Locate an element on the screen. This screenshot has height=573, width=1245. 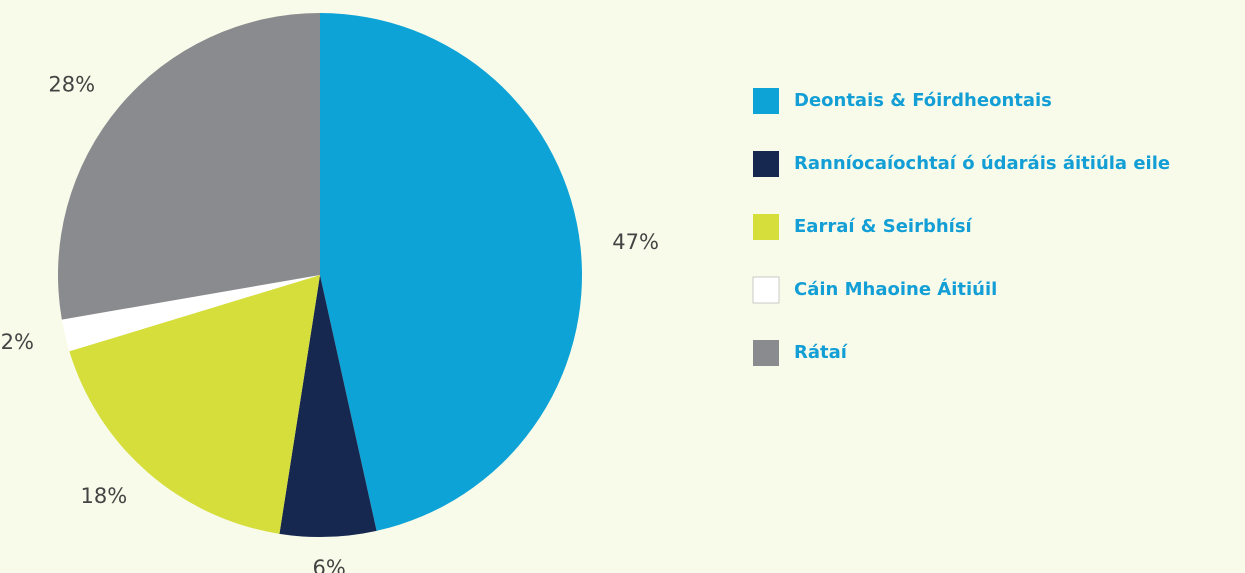
legend-label: Rátaí is located at coordinates (821, 352).